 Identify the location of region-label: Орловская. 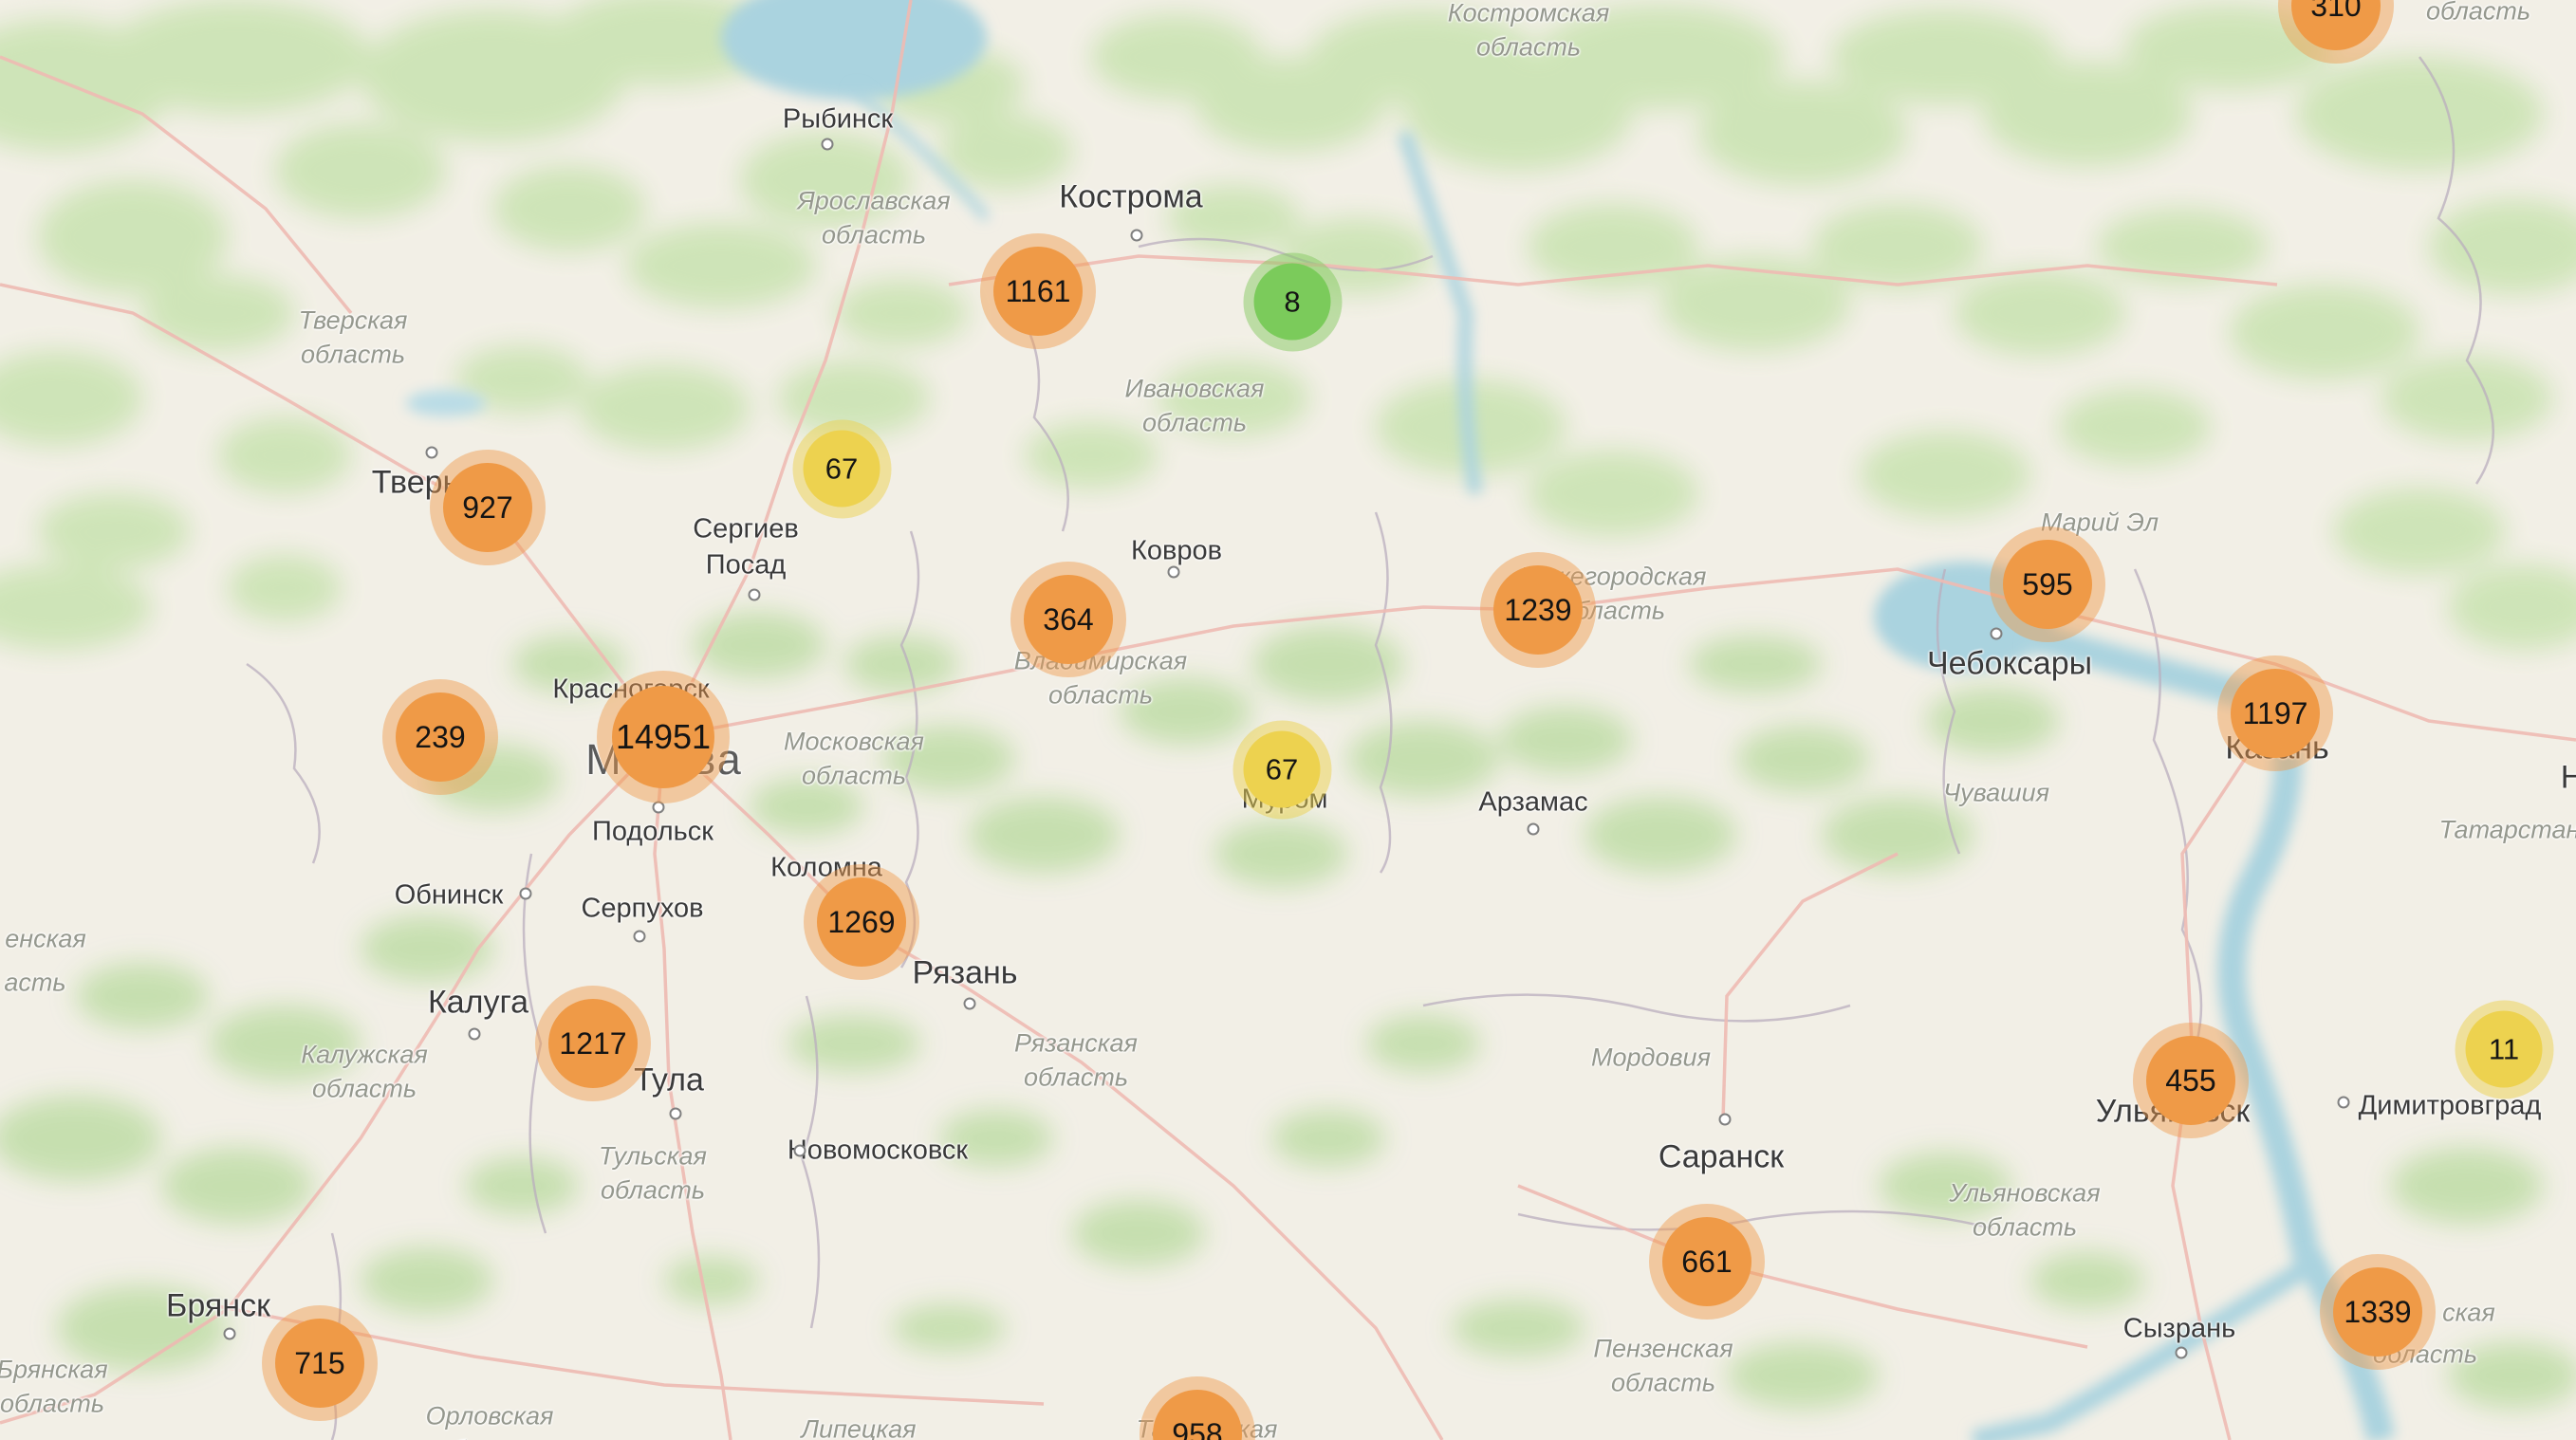
(489, 1416).